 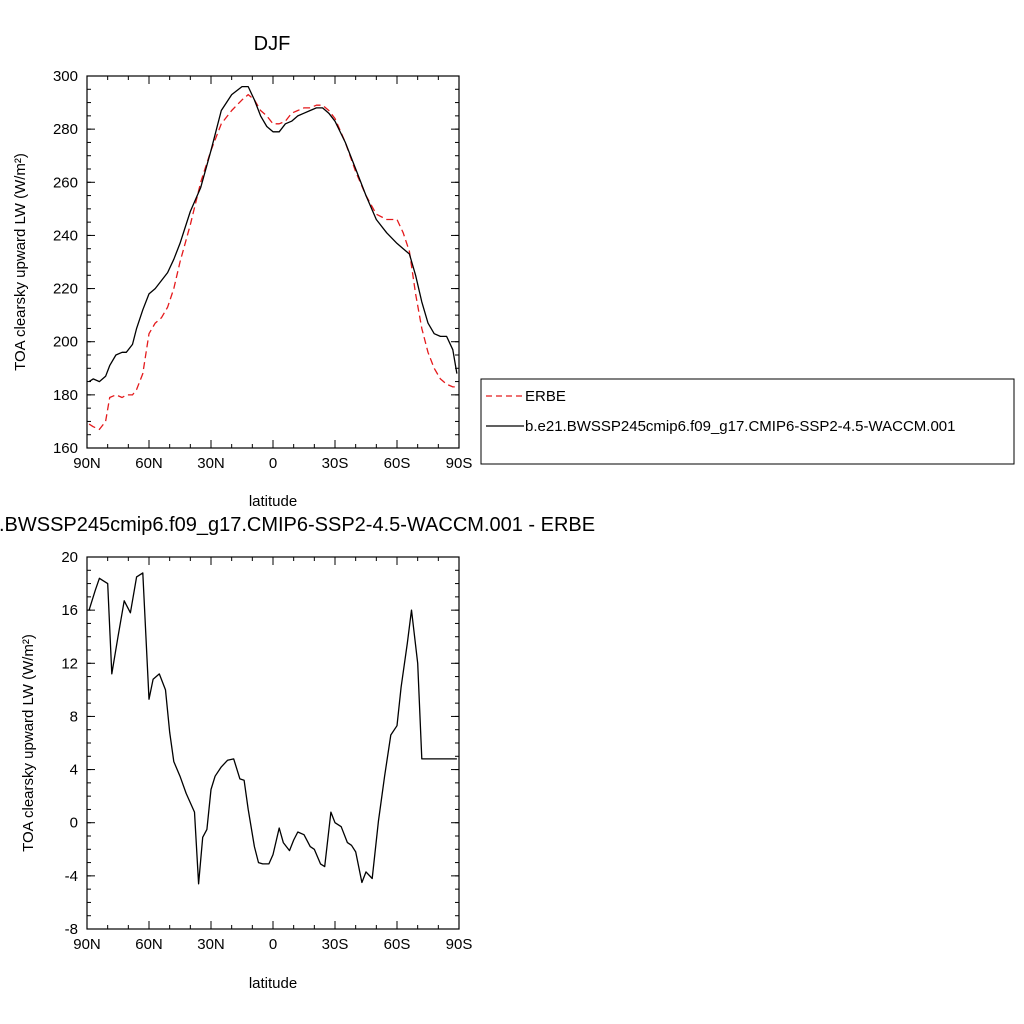 I want to click on chart-title: DJF, so click(x=272, y=44).